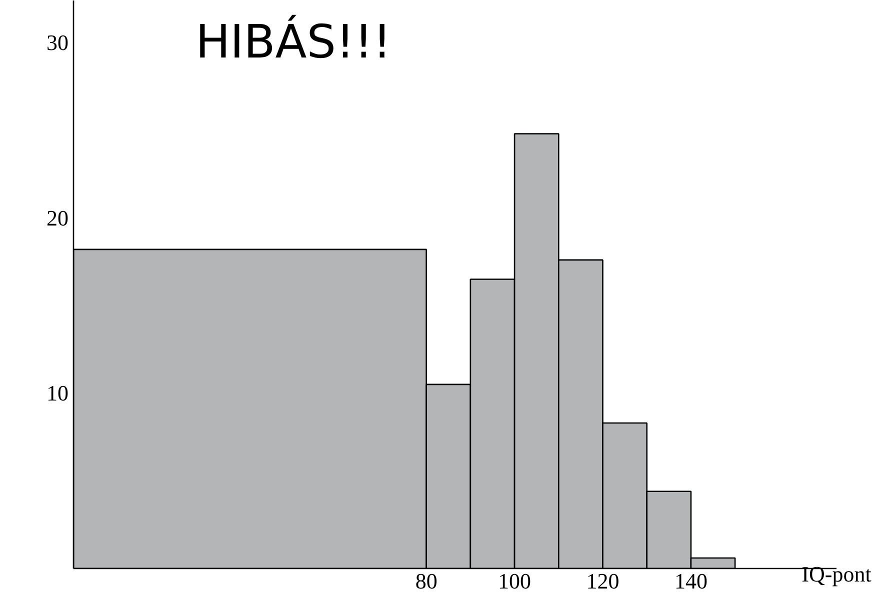 Image resolution: width=876 pixels, height=616 pixels. I want to click on x-tick-label: 120, so click(603, 581).